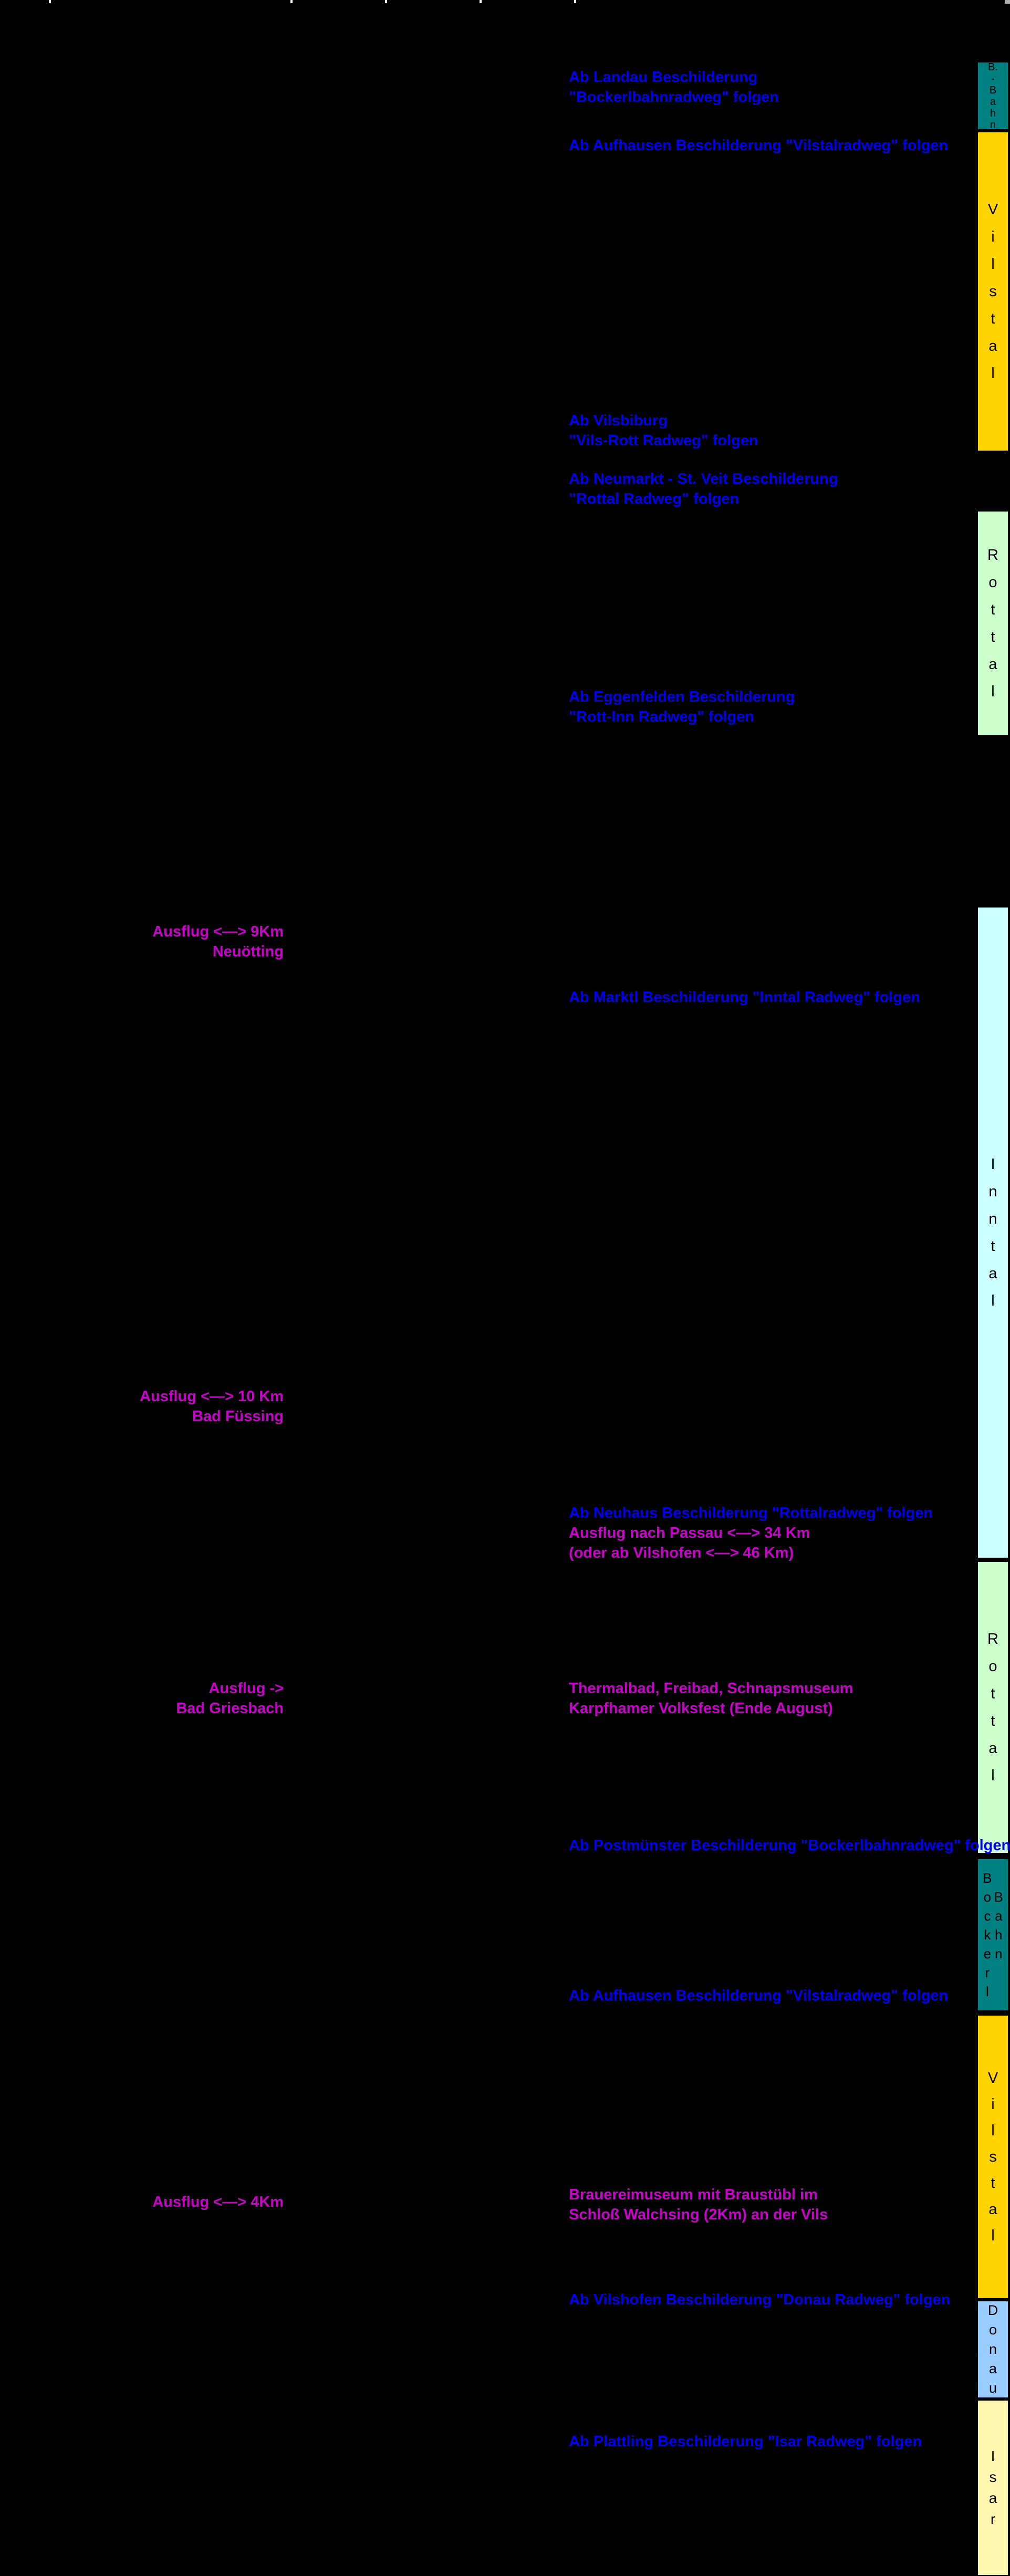  I want to click on note-line: Neuötting, so click(248, 951).